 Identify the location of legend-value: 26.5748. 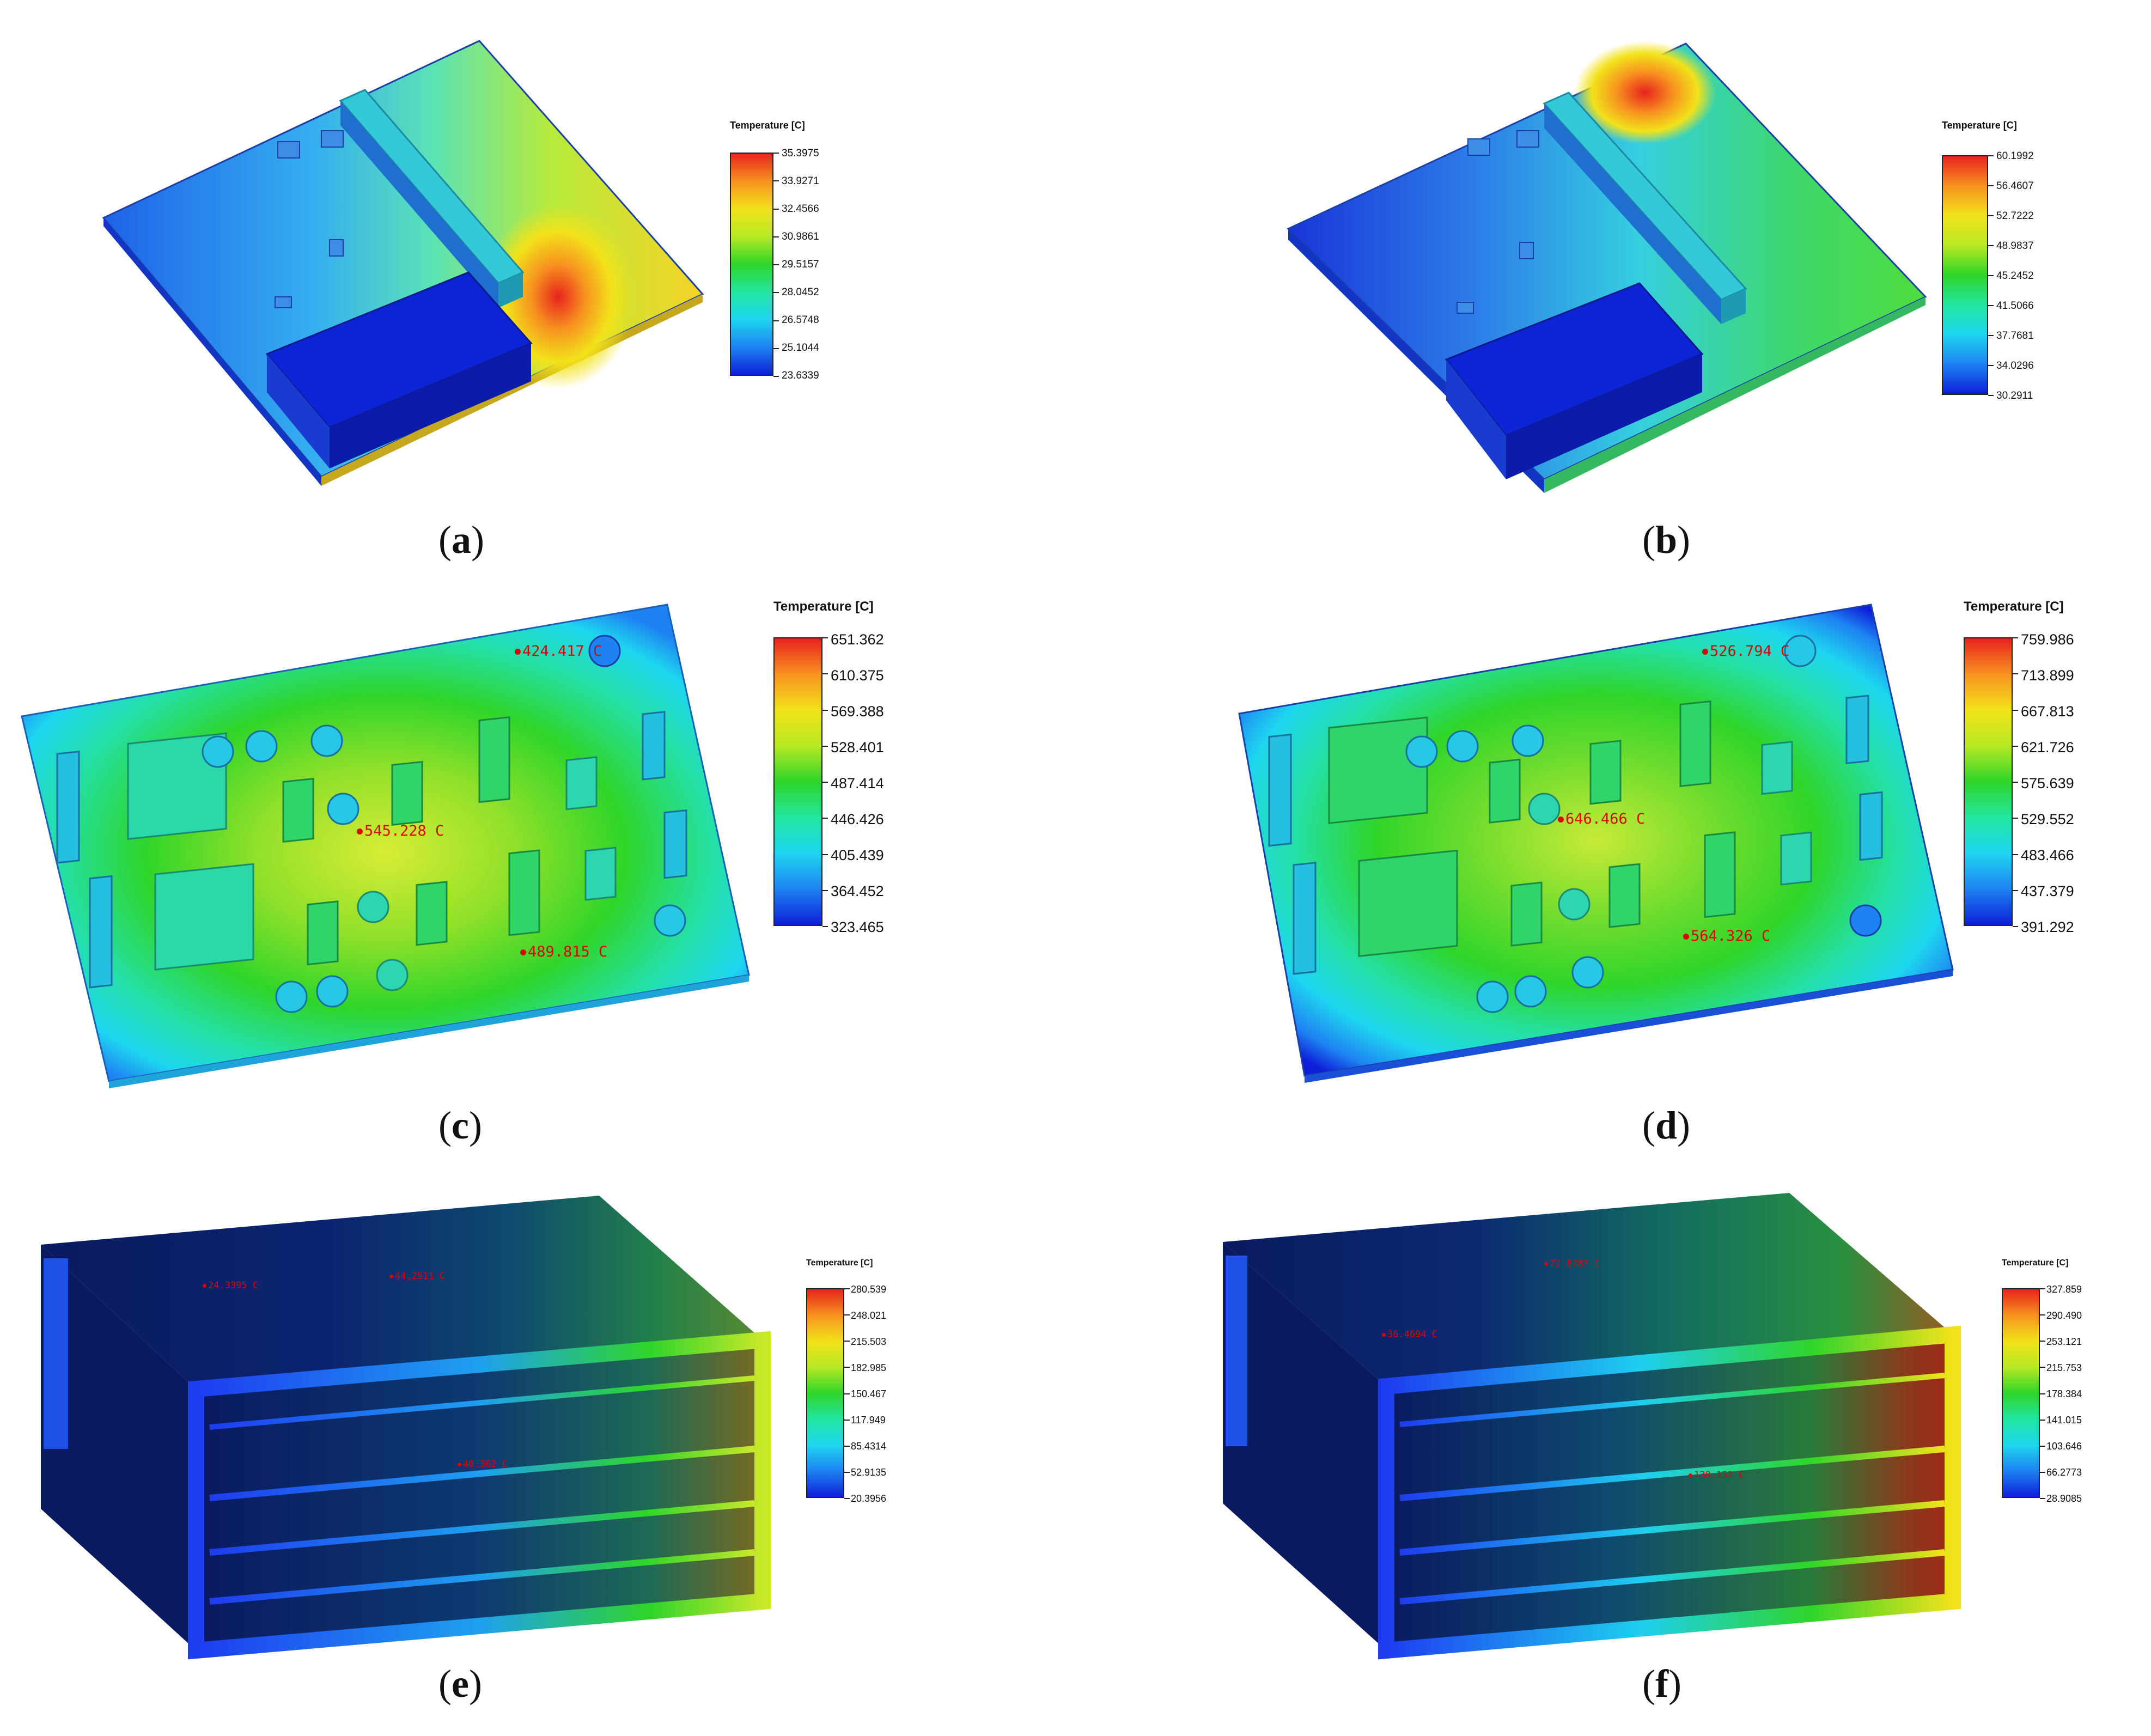
(800, 320).